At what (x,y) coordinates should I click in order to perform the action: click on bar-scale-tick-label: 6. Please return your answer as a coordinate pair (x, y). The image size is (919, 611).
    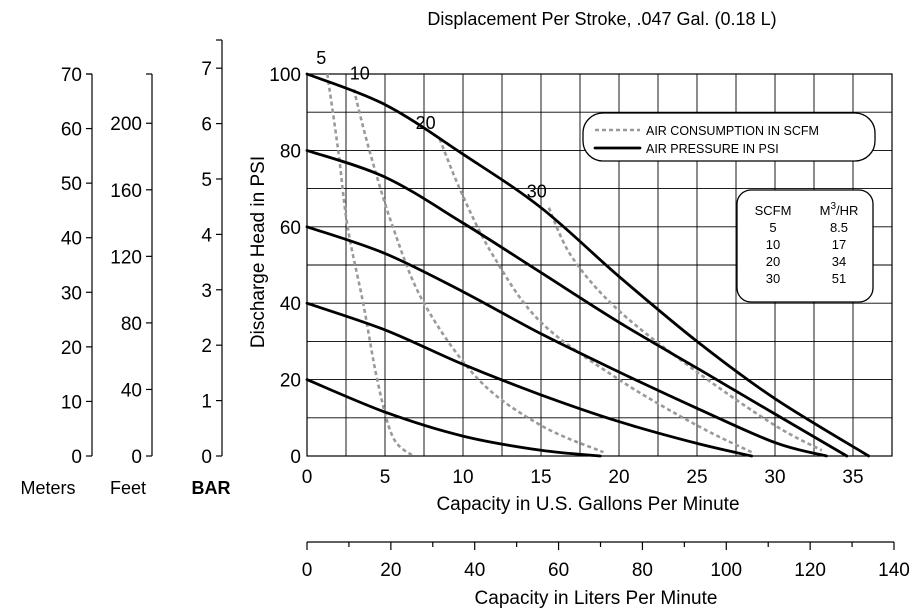
    Looking at the image, I should click on (206, 125).